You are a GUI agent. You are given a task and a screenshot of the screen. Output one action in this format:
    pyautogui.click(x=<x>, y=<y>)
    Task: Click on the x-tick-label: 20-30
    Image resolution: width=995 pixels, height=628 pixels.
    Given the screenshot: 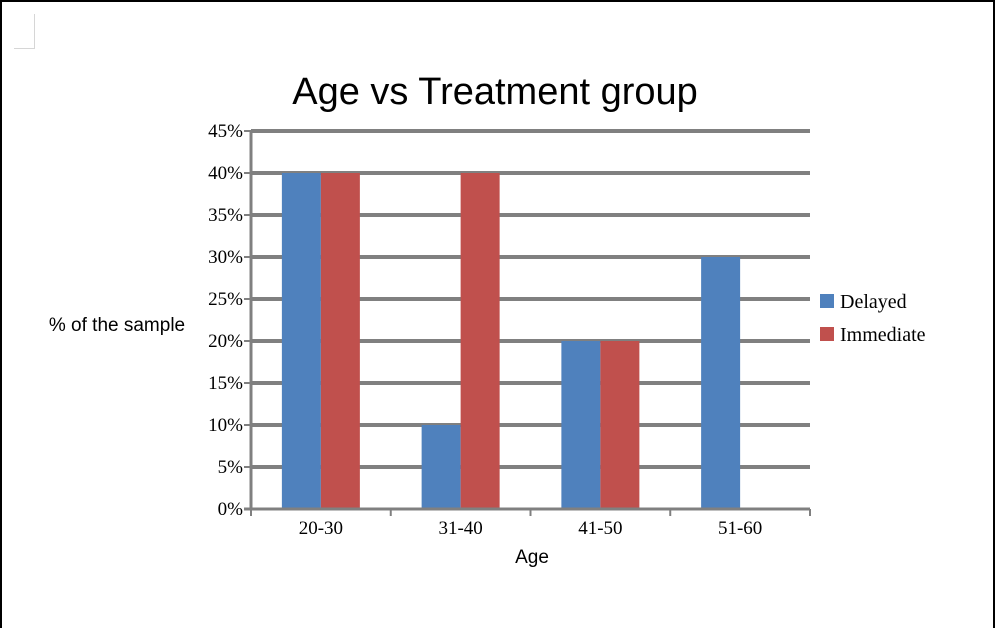 What is the action you would take?
    pyautogui.click(x=321, y=528)
    